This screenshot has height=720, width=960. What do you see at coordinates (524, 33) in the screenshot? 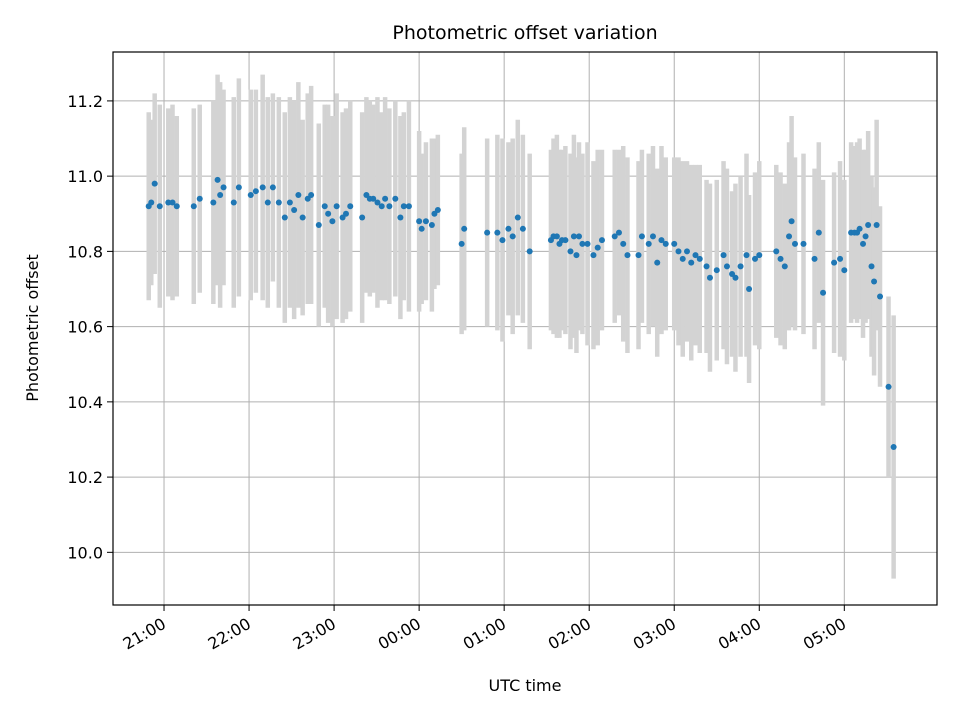
I see `chart-title: Photometric offset variation` at bounding box center [524, 33].